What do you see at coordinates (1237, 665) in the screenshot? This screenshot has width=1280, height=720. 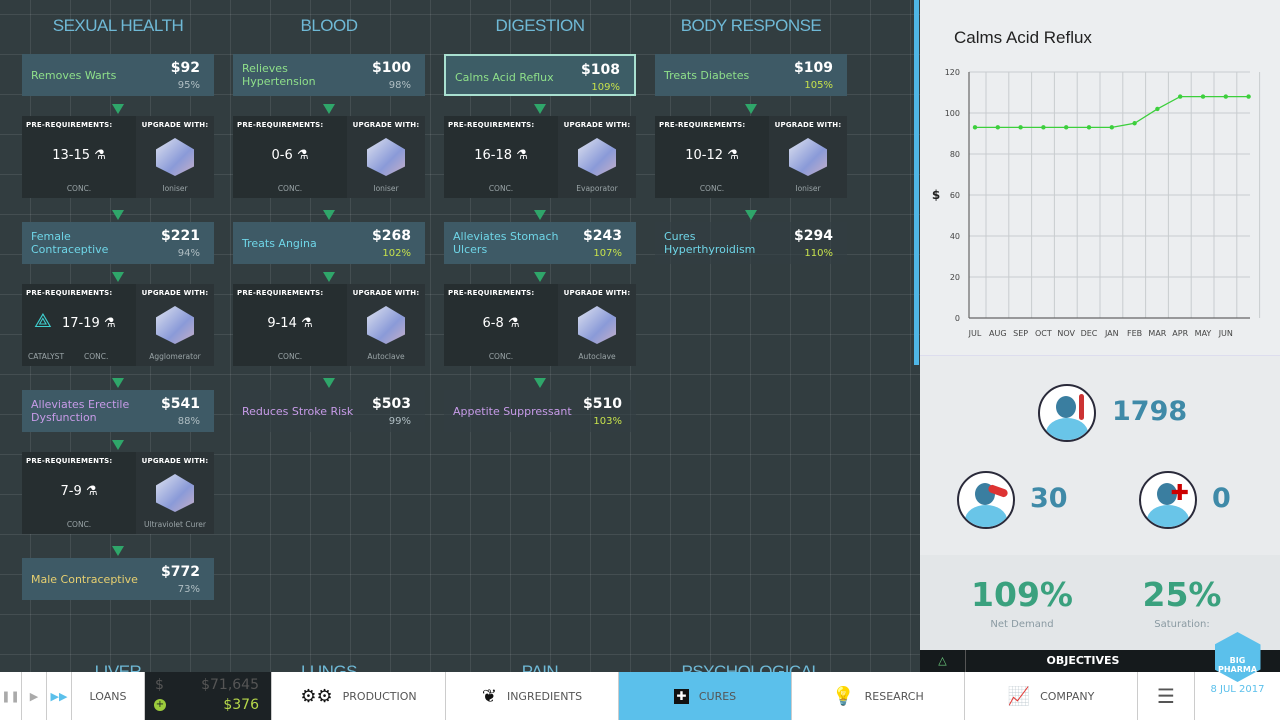 I see `logo-text: BIG PHARMA` at bounding box center [1237, 665].